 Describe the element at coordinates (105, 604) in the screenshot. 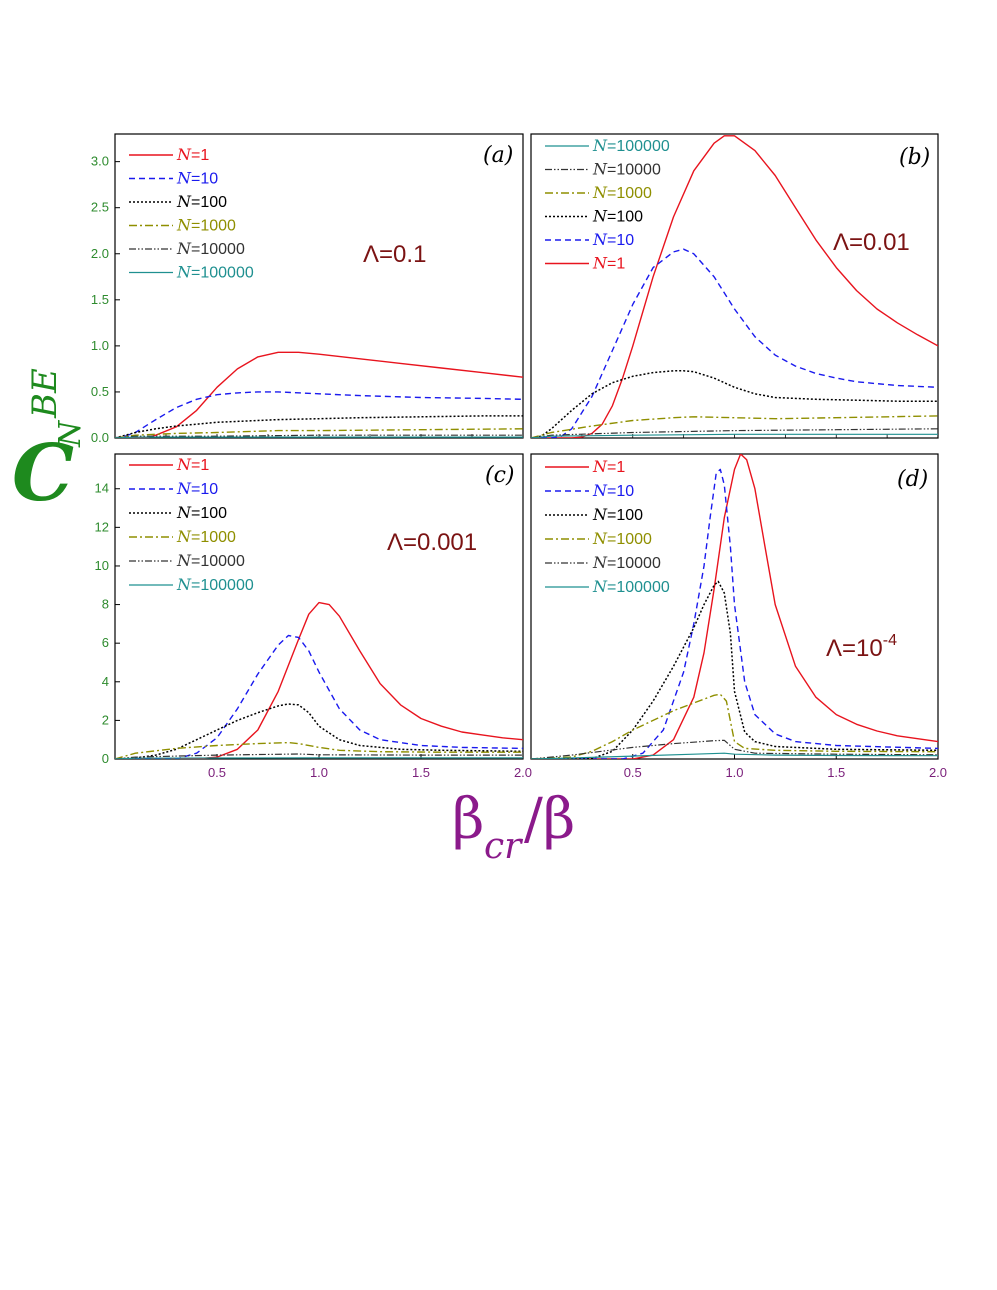

I see `y-tick-label: 8` at that location.